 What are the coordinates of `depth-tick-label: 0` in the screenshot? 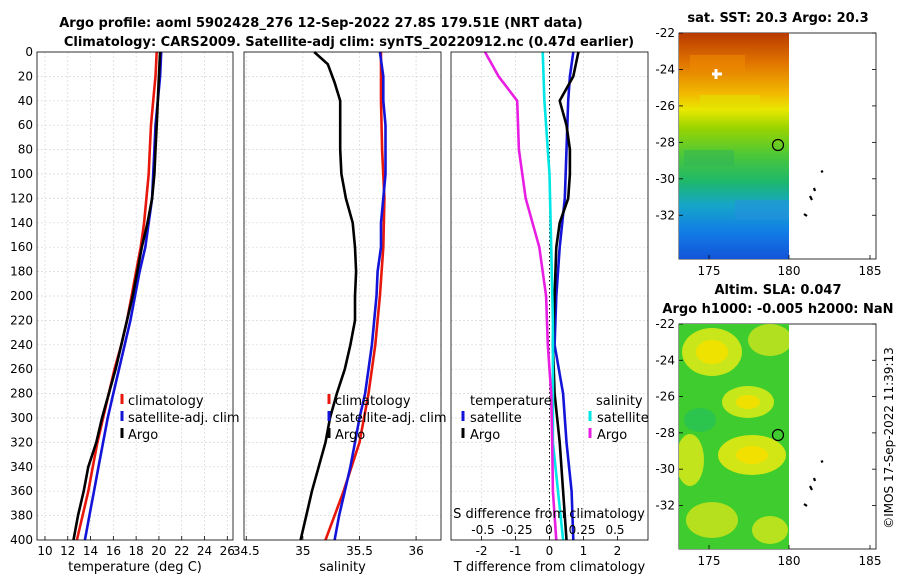 It's located at (29, 52).